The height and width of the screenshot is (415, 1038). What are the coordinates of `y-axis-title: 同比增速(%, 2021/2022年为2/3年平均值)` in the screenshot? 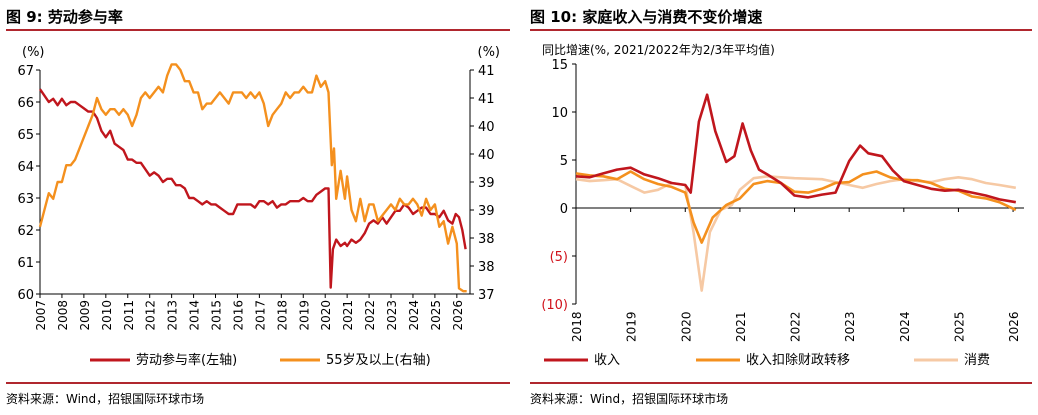 It's located at (658, 49).